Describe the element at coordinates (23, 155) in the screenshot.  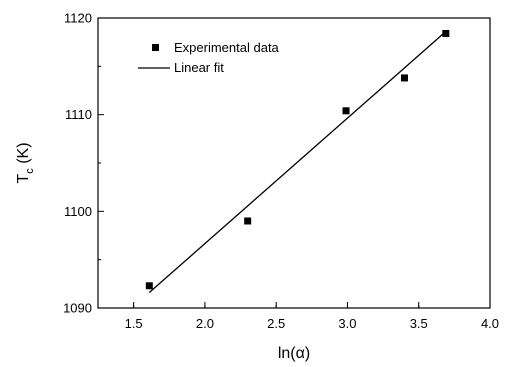
I see `y-axis-label-unit: (K)` at that location.